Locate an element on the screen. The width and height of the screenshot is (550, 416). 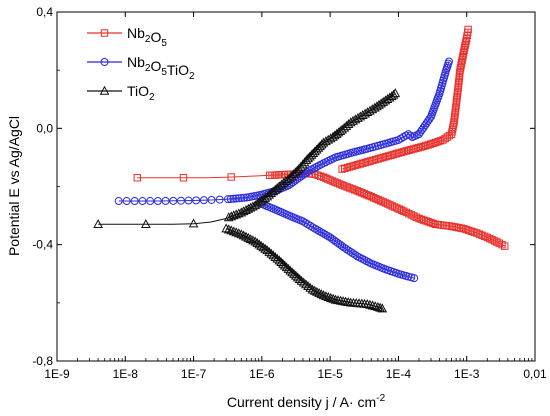
legend-entry-tio2: TiO2 is located at coordinates (121, 93).